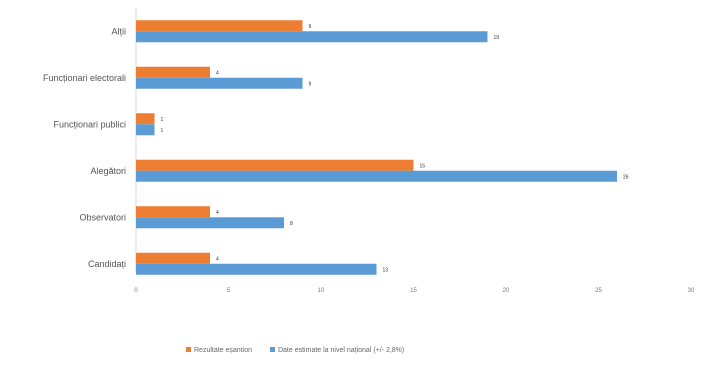 This screenshot has height=370, width=710. I want to click on x-tick-label: 10, so click(321, 291).